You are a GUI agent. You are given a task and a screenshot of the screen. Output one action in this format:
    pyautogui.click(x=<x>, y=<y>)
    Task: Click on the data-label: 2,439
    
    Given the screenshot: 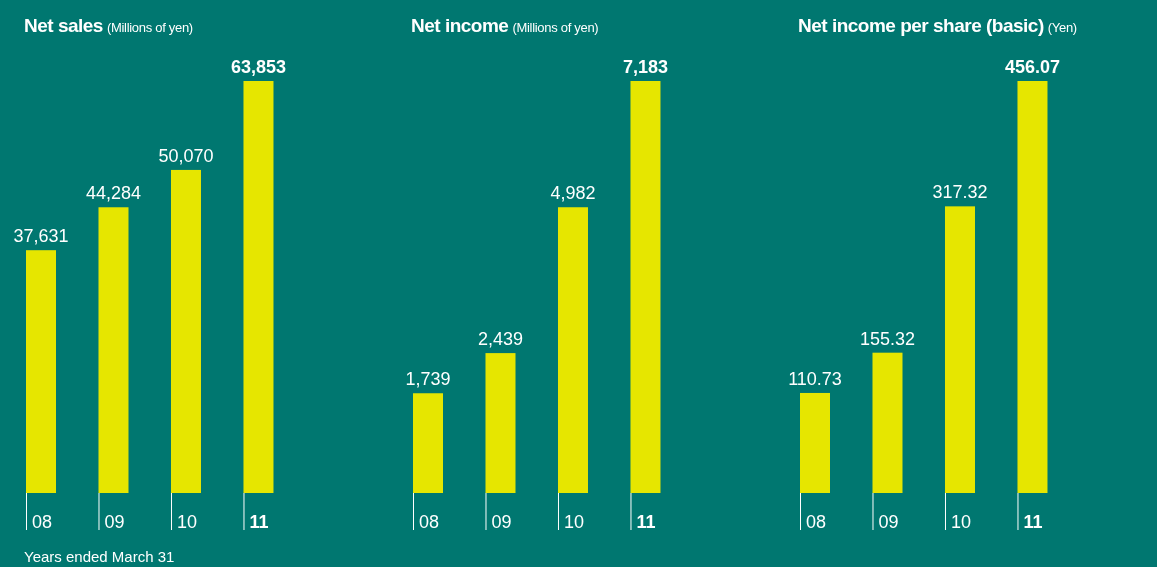 What is the action you would take?
    pyautogui.click(x=500, y=339)
    